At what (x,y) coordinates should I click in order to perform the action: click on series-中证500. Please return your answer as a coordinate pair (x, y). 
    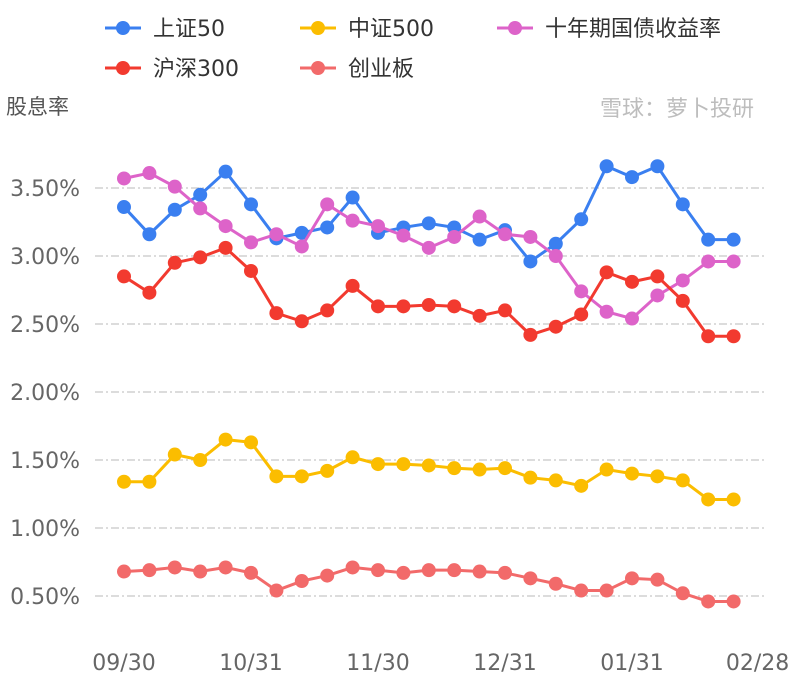
    Looking at the image, I should click on (429, 469).